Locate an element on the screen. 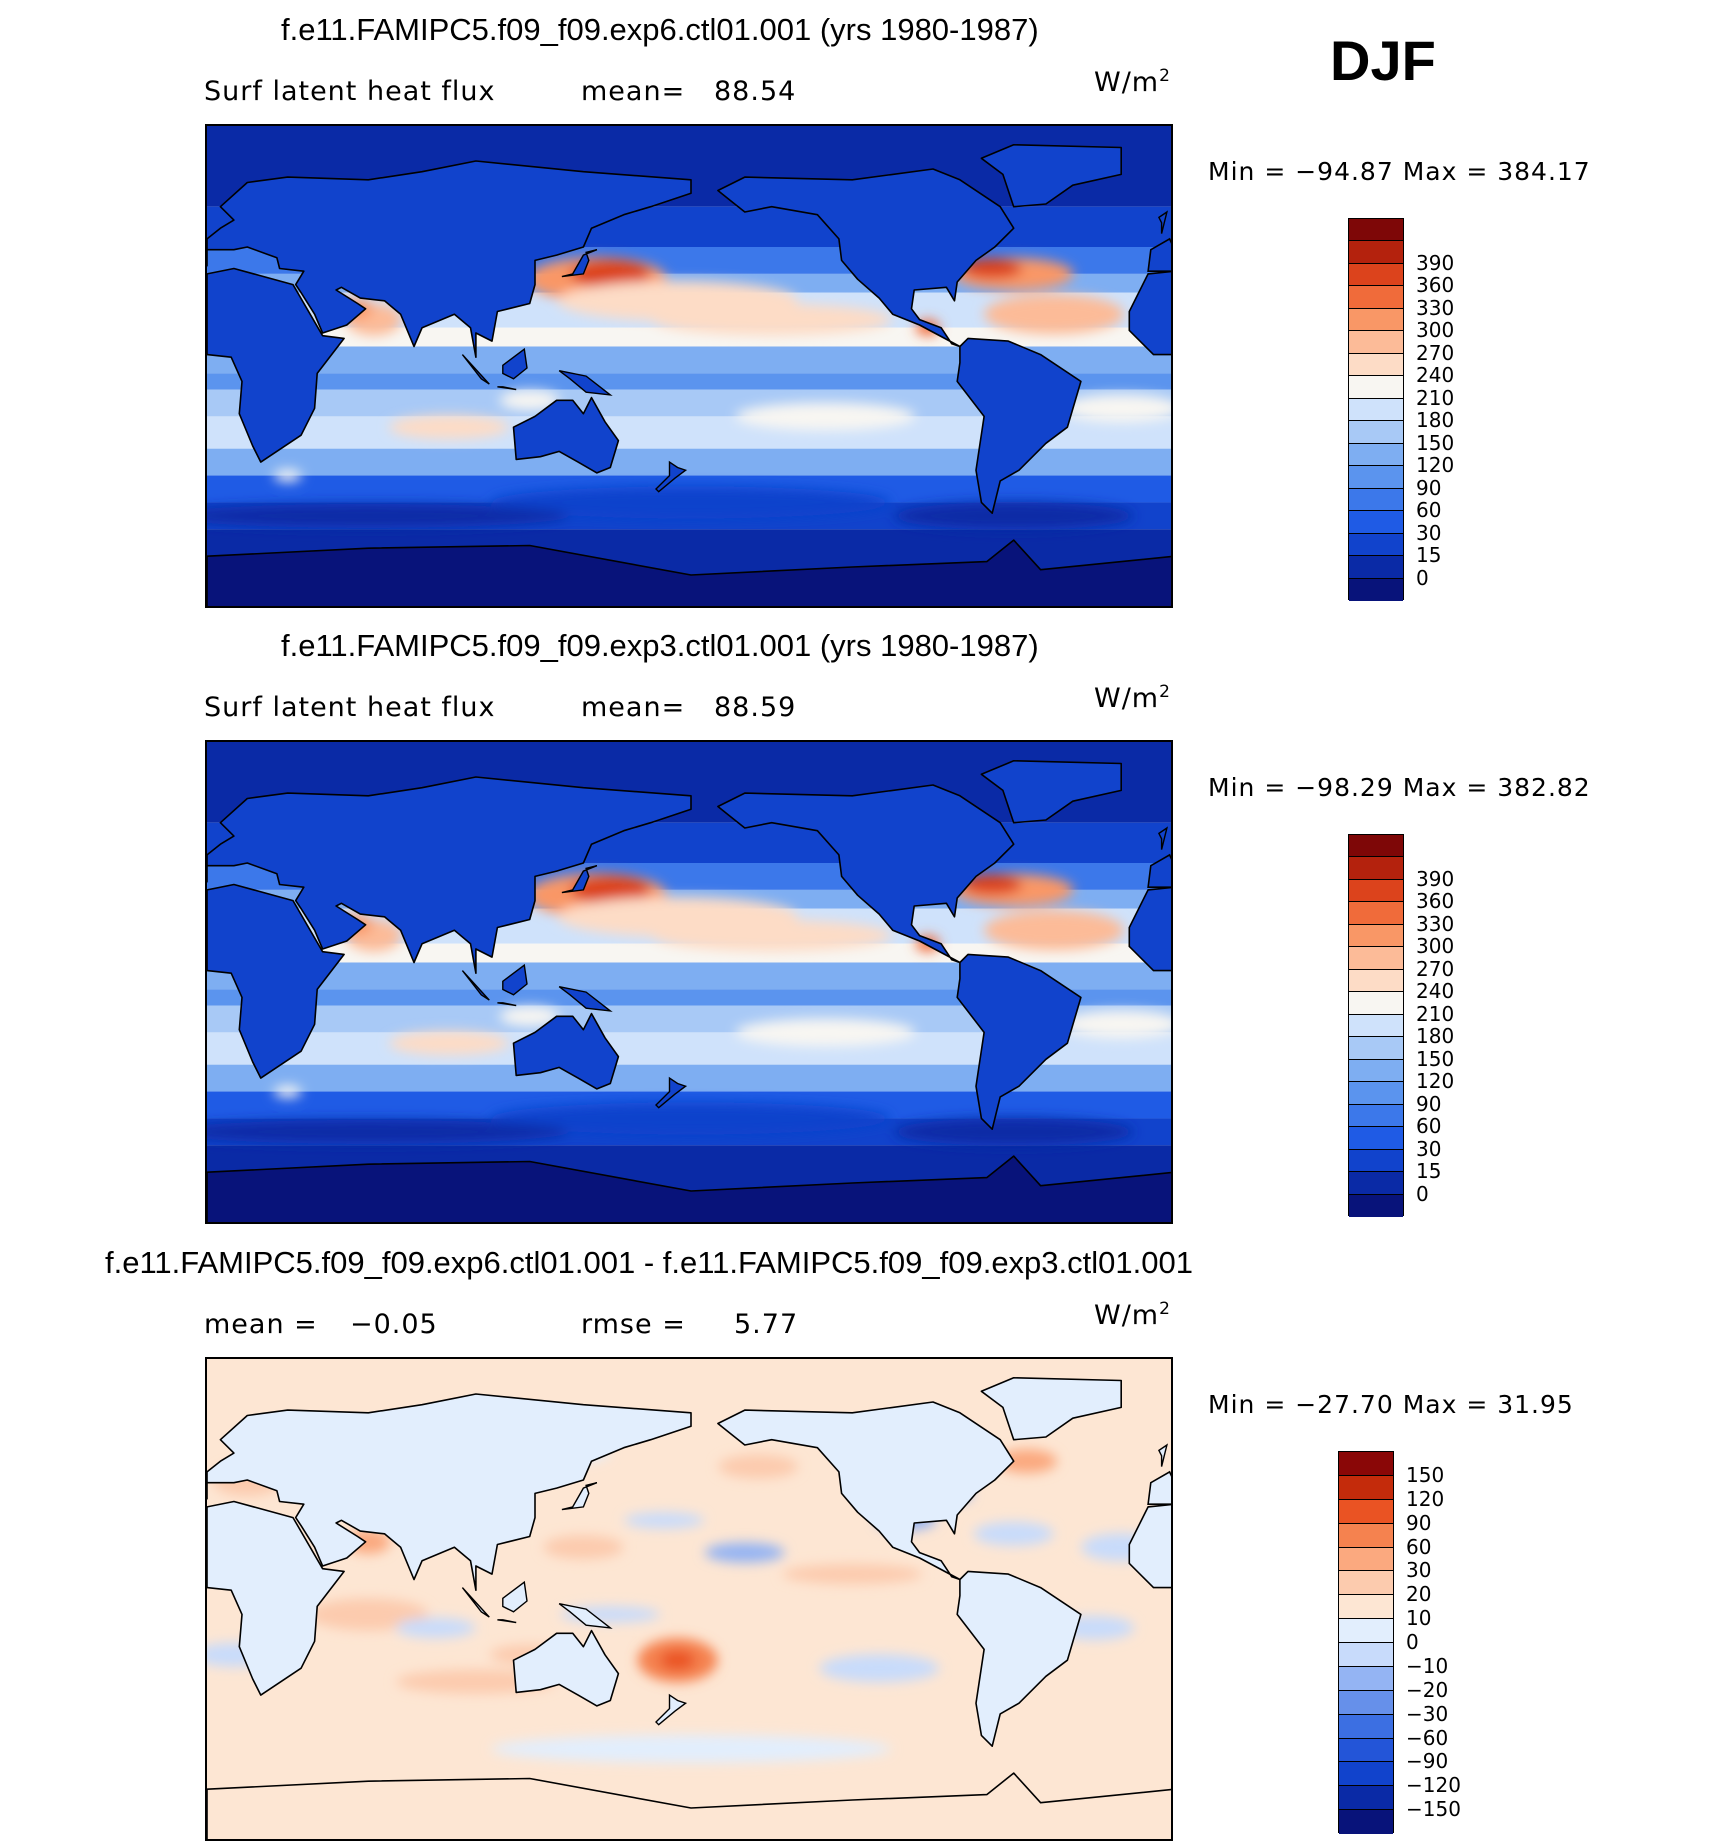  colorbar-tick-label: −30 is located at coordinates (1427, 1713).